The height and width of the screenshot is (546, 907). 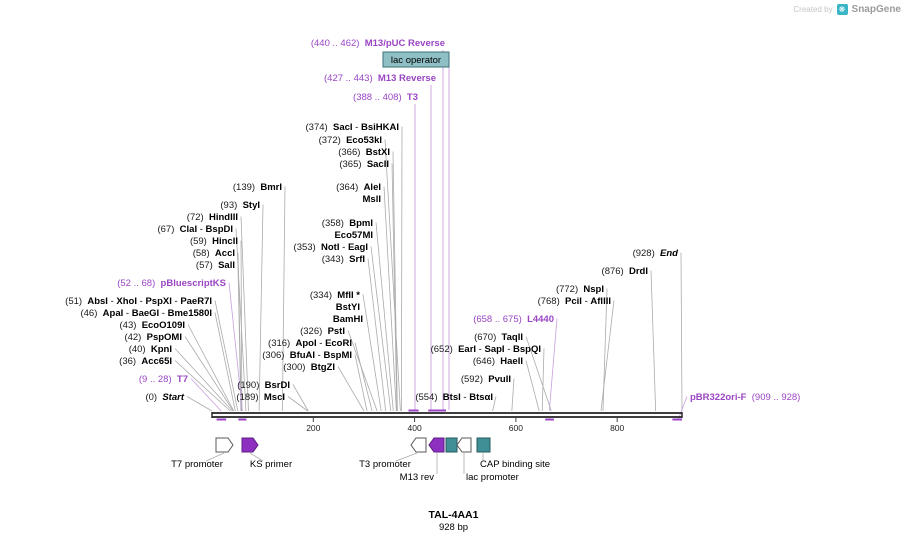 What do you see at coordinates (486, 349) in the screenshot?
I see `callout-eari: (652) EarI - SapI - BspQI` at bounding box center [486, 349].